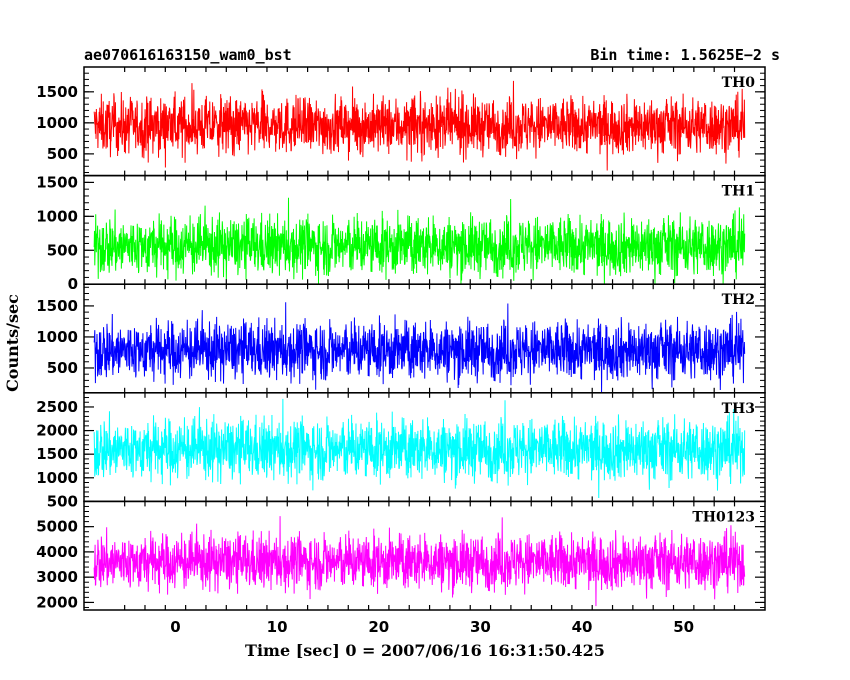 Image resolution: width=850 pixels, height=680 pixels. Describe the element at coordinates (582, 627) in the screenshot. I see `x-tick-label: 40` at that location.